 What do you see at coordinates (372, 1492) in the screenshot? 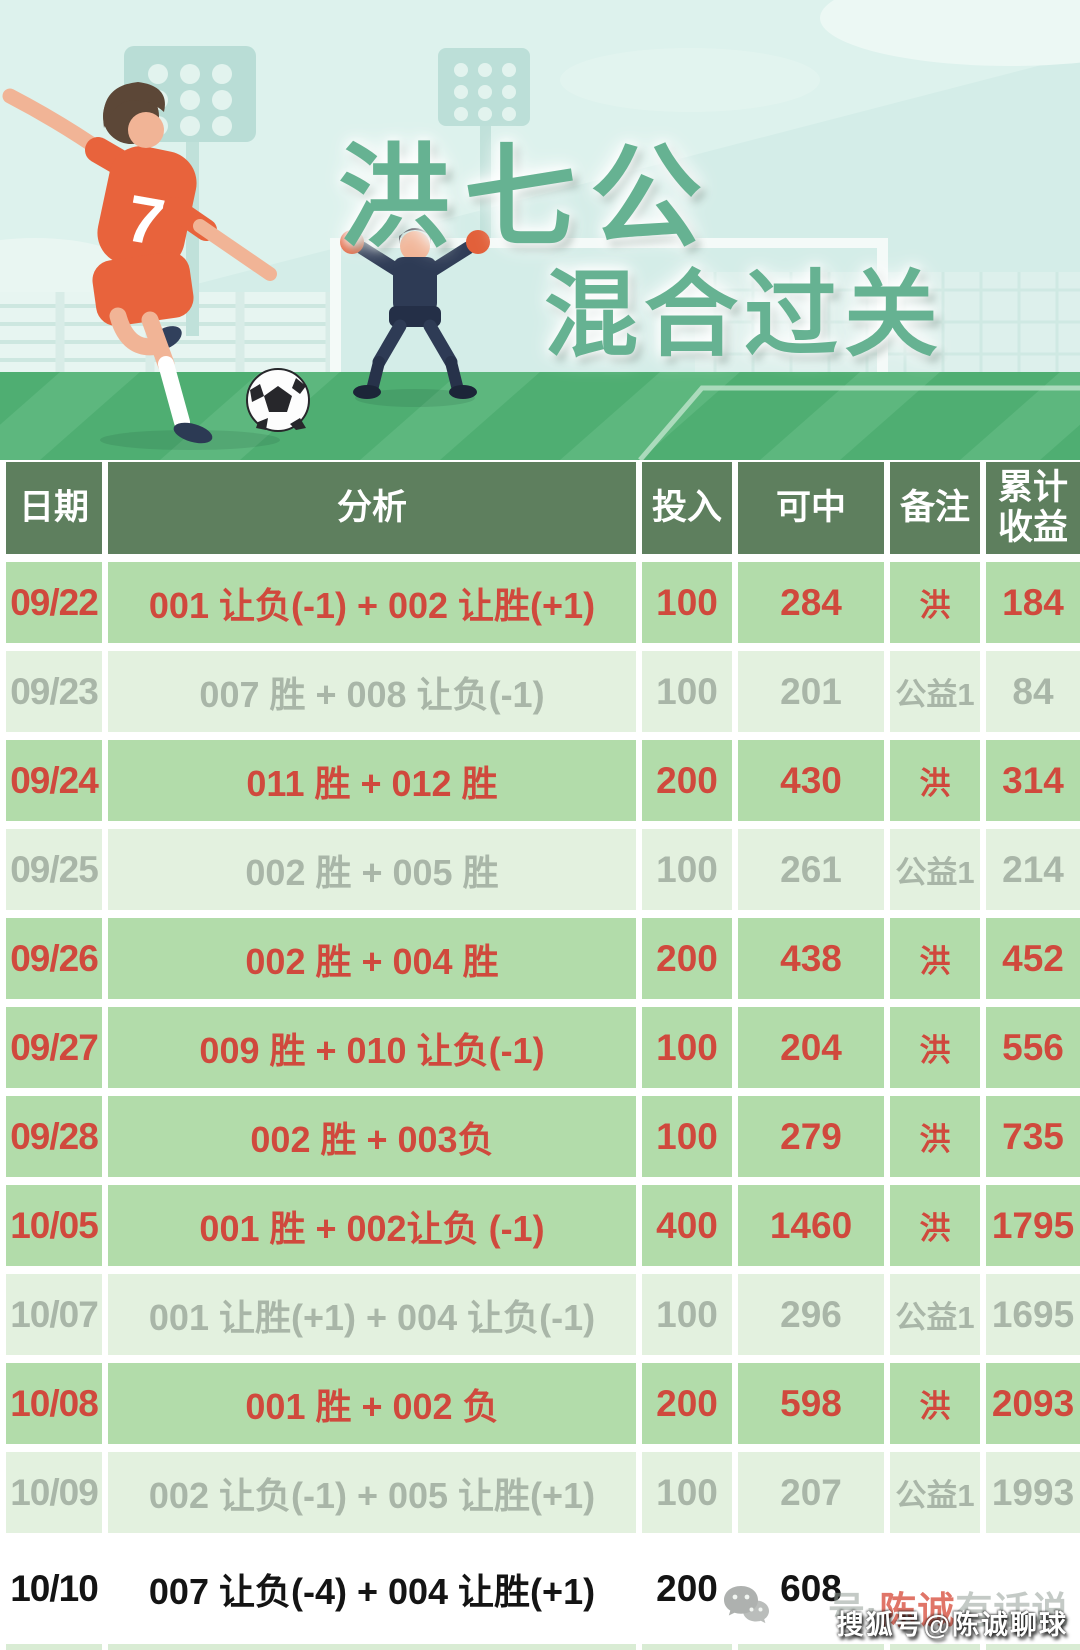
I see `cell-analysis: 002 让负(-1) + 005 让胜(+1)` at bounding box center [372, 1492].